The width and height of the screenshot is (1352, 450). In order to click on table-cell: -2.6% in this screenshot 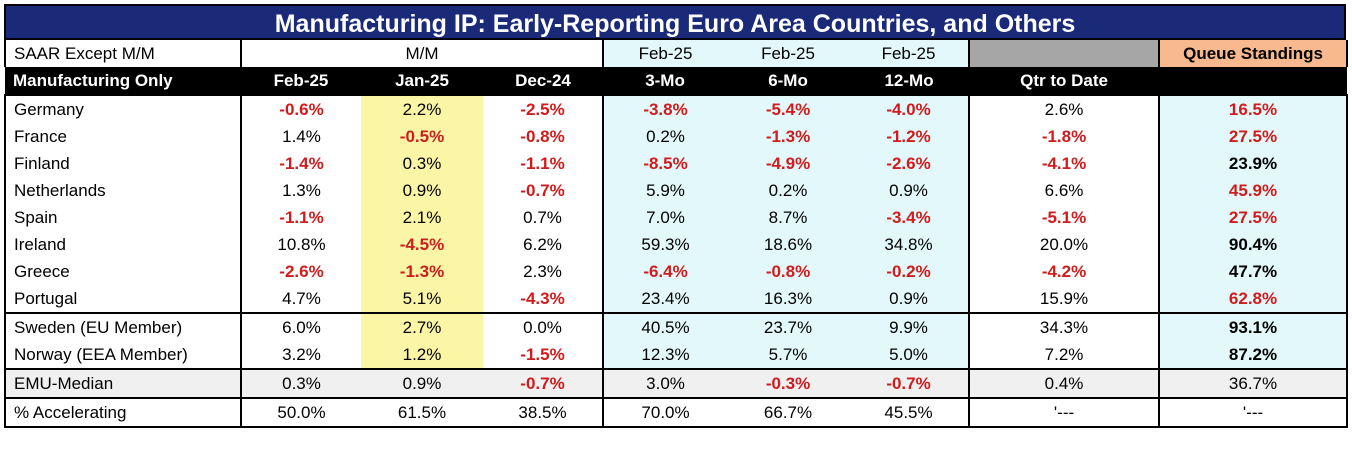, I will do `click(301, 271)`.